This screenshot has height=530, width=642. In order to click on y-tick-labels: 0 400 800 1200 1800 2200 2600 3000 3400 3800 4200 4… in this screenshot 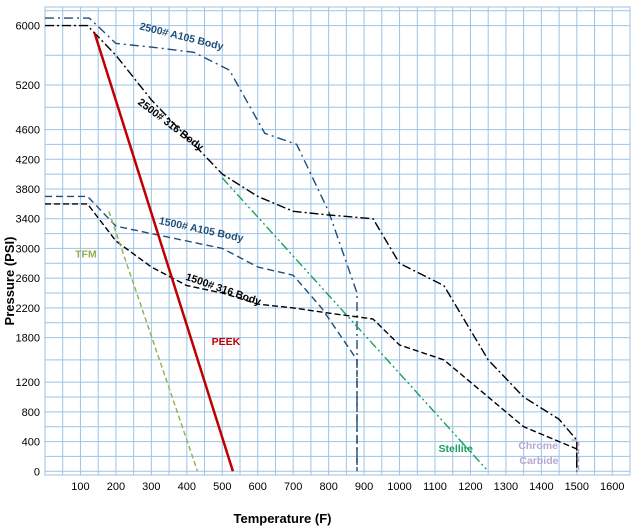, I will do `click(28, 250)`.